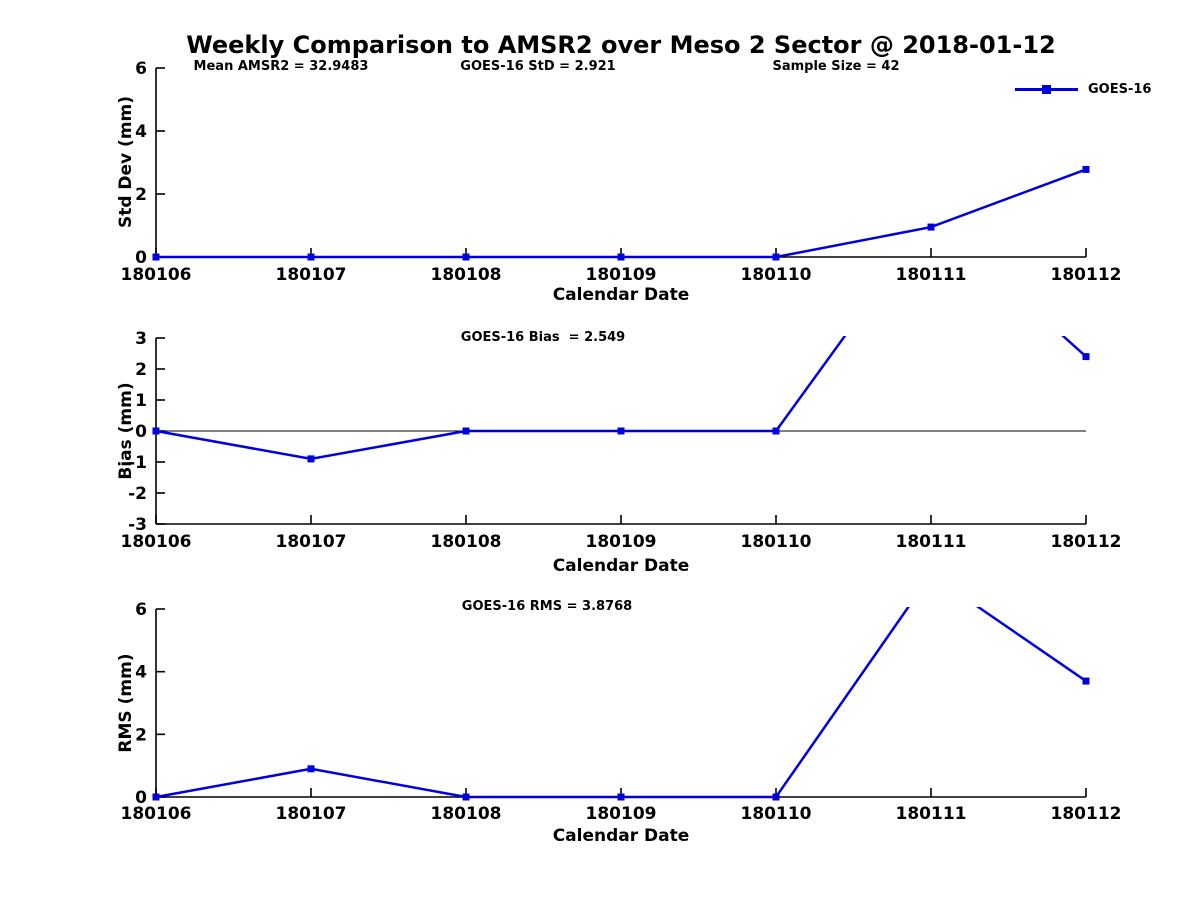 The image size is (1200, 900). What do you see at coordinates (137, 494) in the screenshot?
I see `y-tick-label: -2` at bounding box center [137, 494].